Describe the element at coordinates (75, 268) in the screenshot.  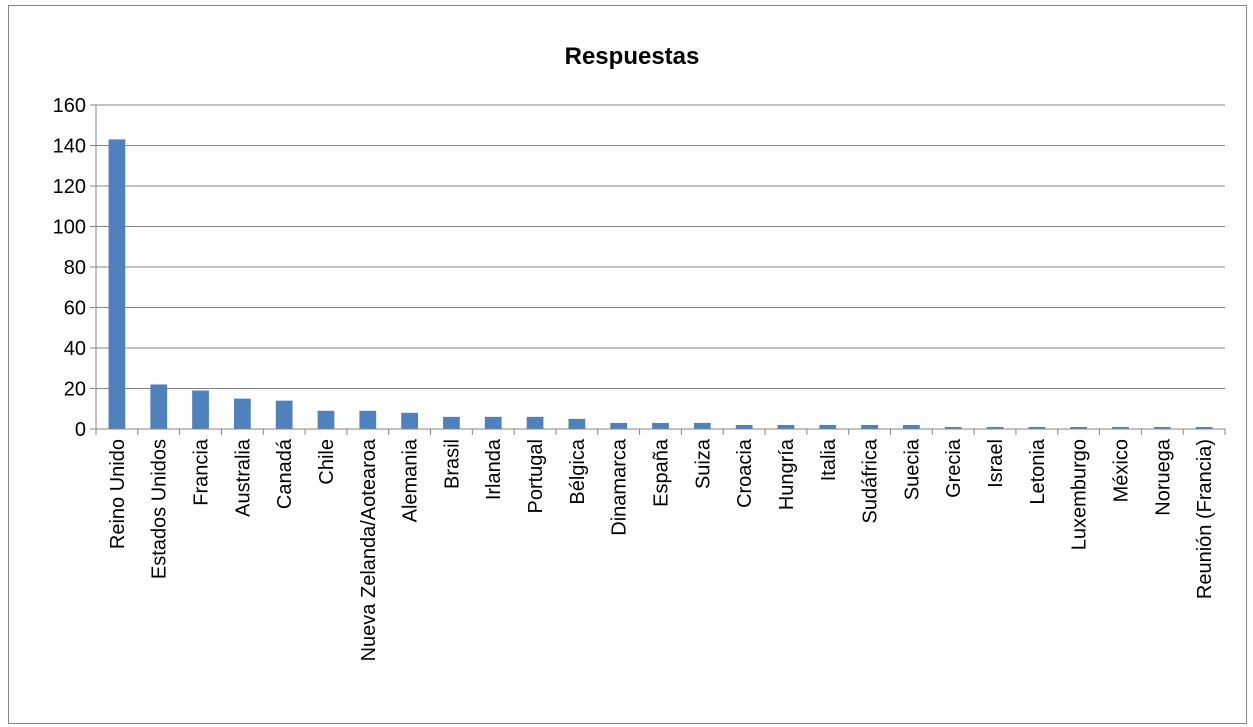
I see `y-tick-label: 80` at that location.